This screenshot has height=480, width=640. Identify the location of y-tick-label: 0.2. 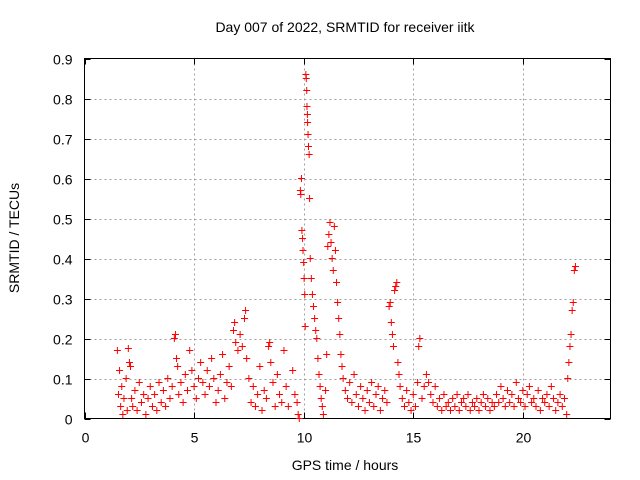
(63, 340).